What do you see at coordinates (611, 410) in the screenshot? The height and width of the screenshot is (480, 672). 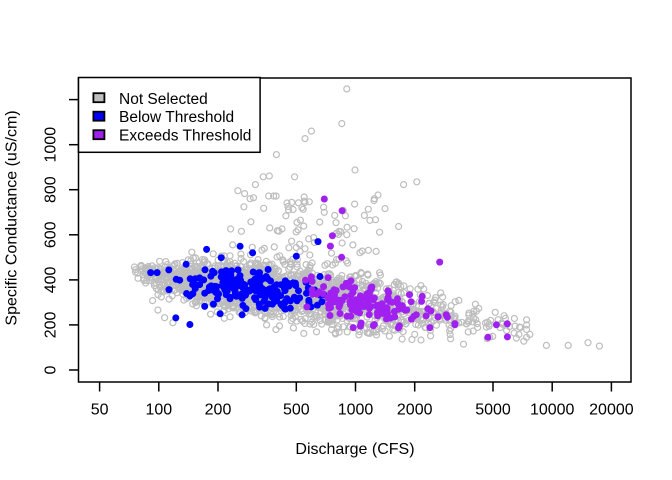 I see `svg-text: 20000` at bounding box center [611, 410].